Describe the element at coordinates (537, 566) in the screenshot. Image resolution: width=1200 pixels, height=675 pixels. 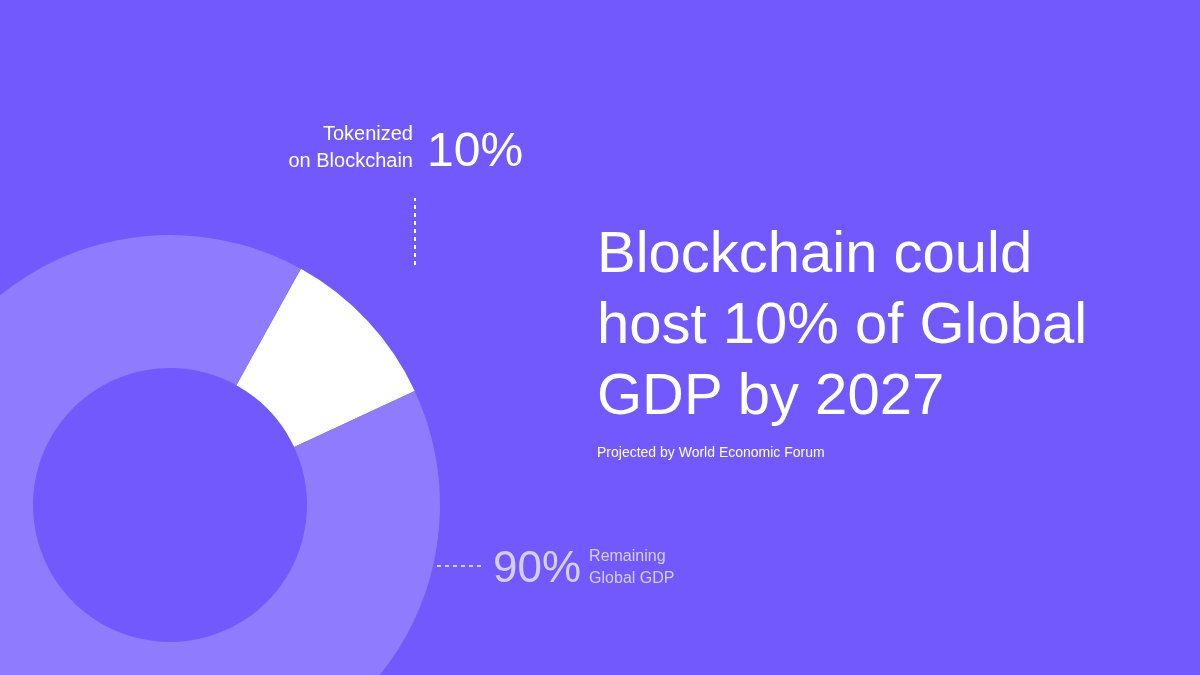
I see `data-label: 90%` at that location.